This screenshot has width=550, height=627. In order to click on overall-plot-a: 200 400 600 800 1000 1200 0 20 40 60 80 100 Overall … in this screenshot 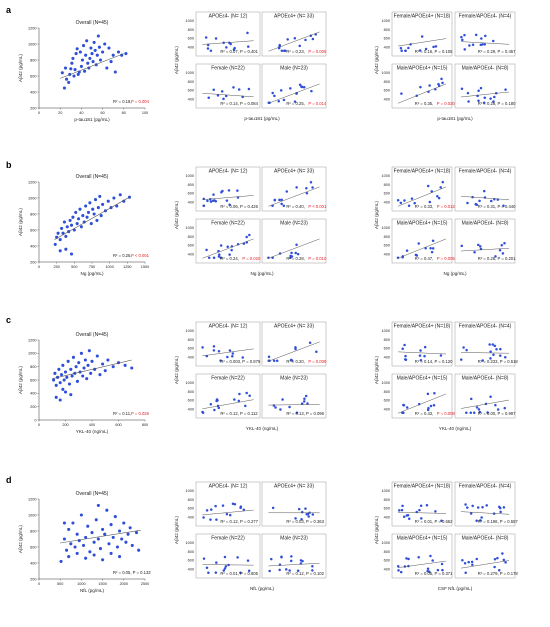, I will do `click(84, 71)`.